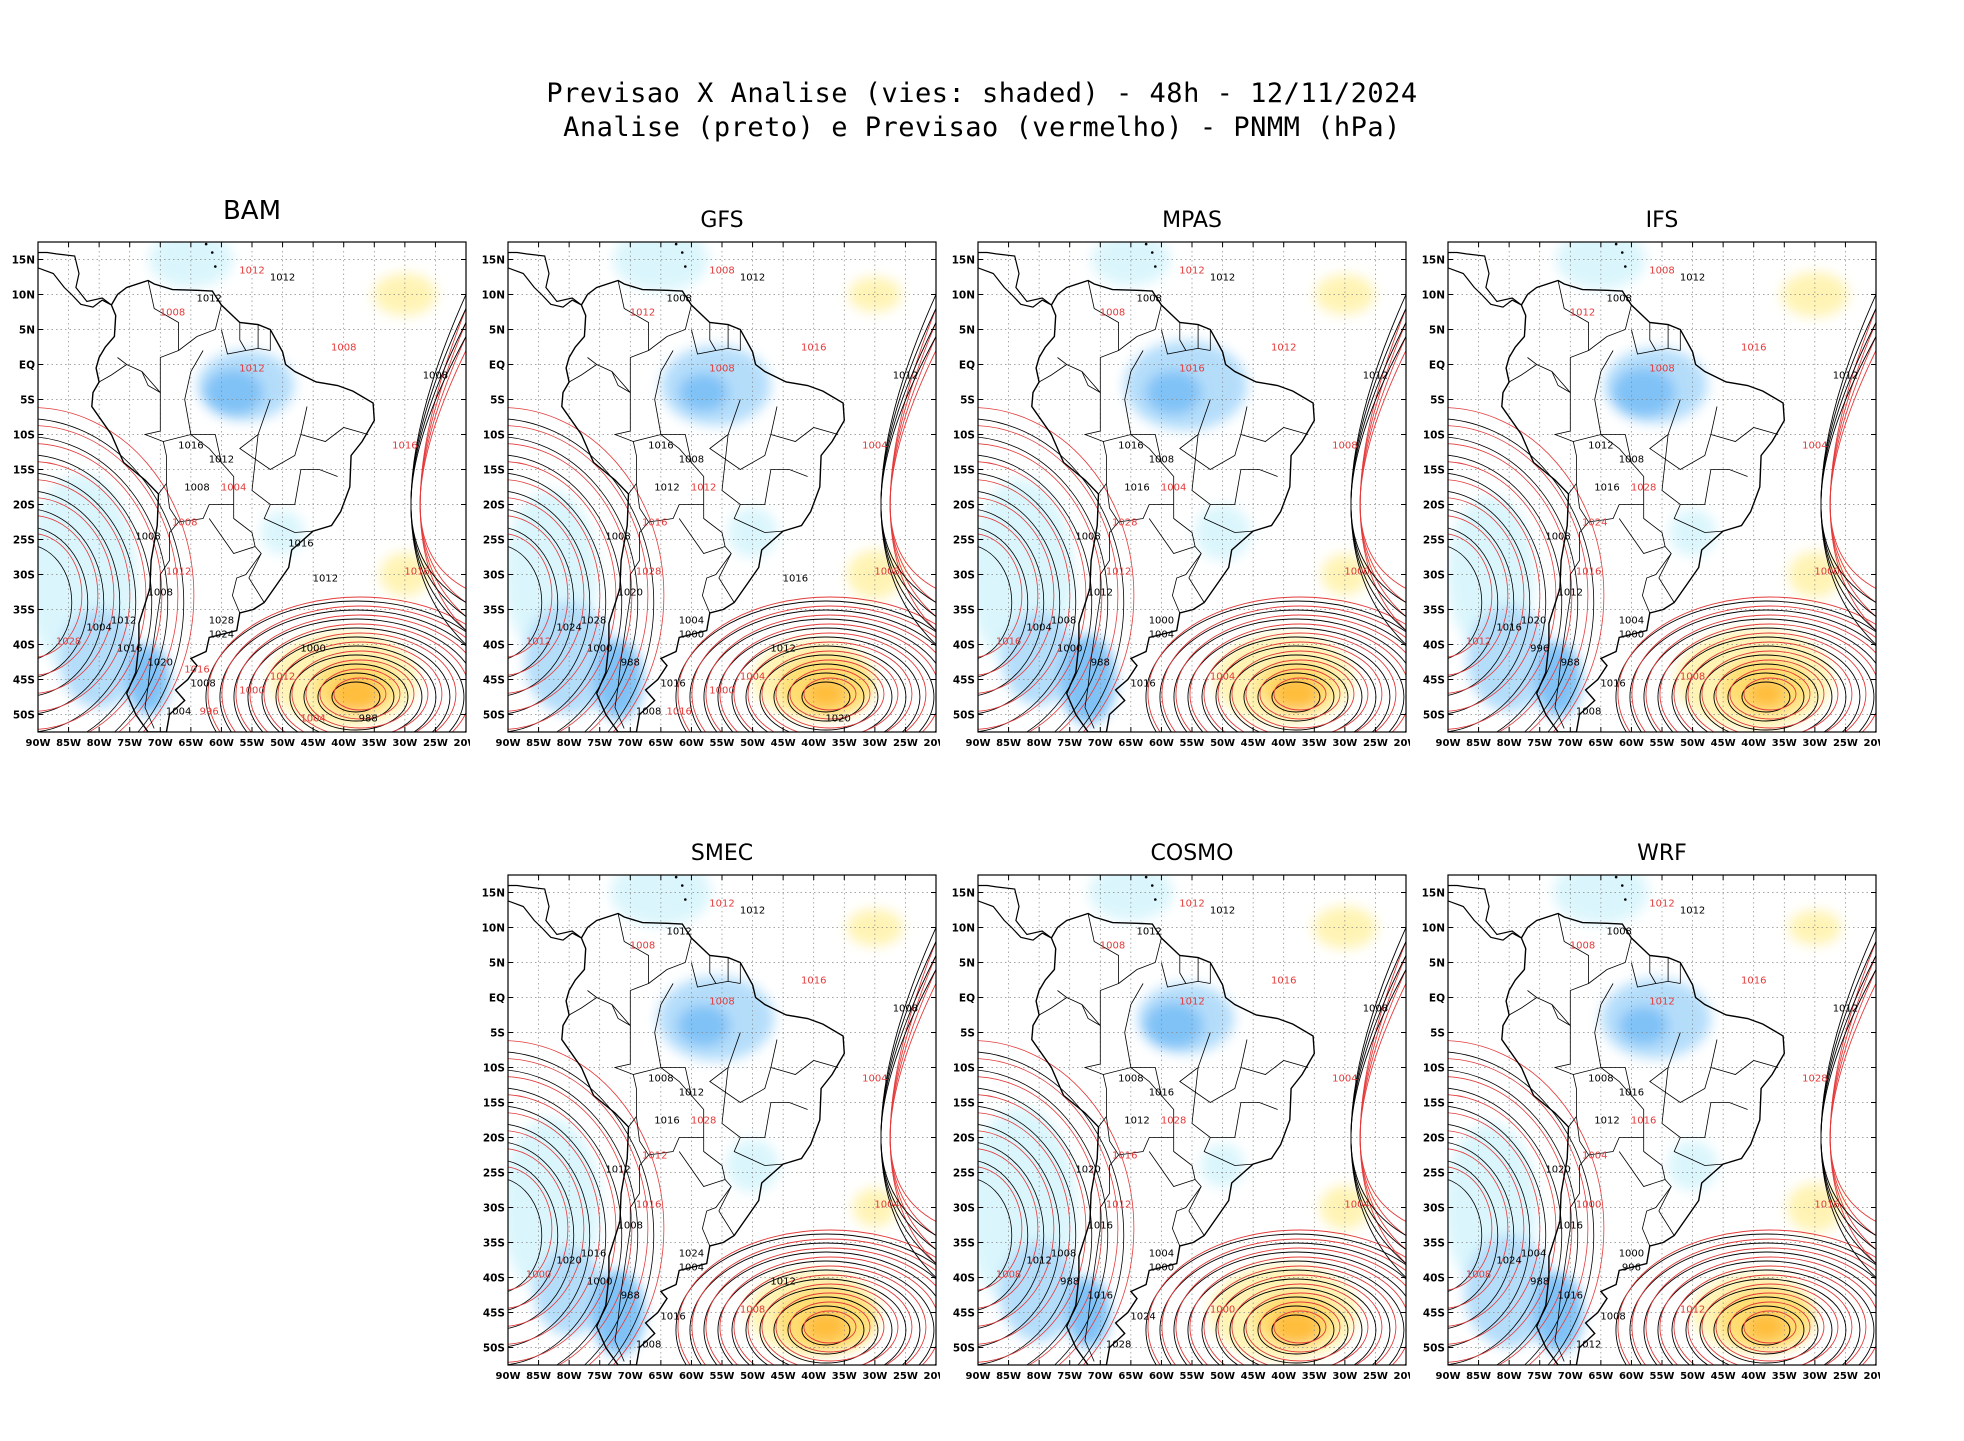 Image resolution: width=1964 pixels, height=1441 pixels. I want to click on lat-tick-label: 15S, so click(964, 471).